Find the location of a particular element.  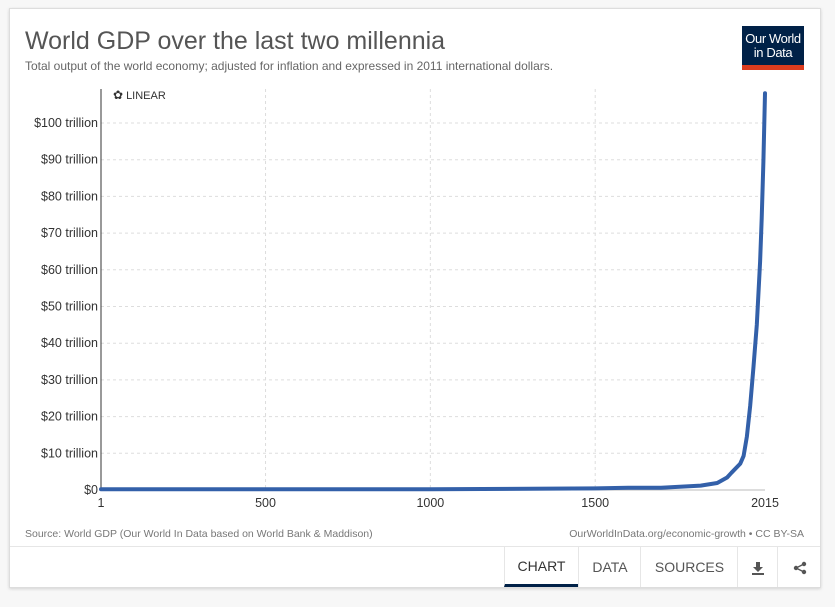

scale-toggle: ✿ LINEAR is located at coordinates (139, 95).